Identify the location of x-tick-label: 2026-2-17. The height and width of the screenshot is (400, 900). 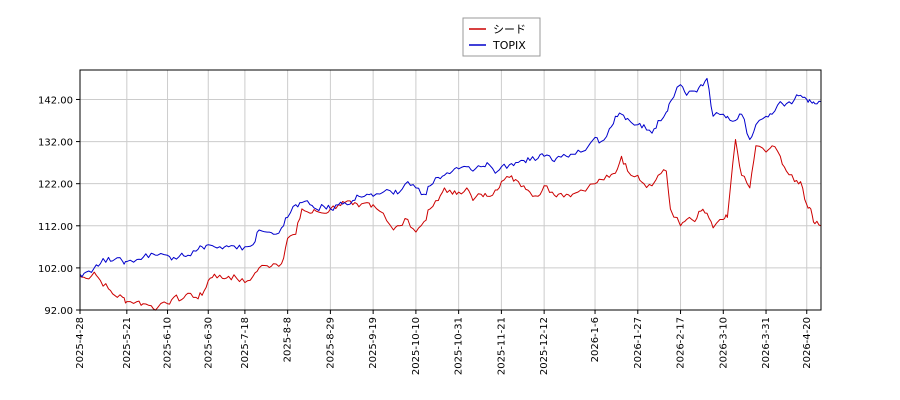
(681, 343).